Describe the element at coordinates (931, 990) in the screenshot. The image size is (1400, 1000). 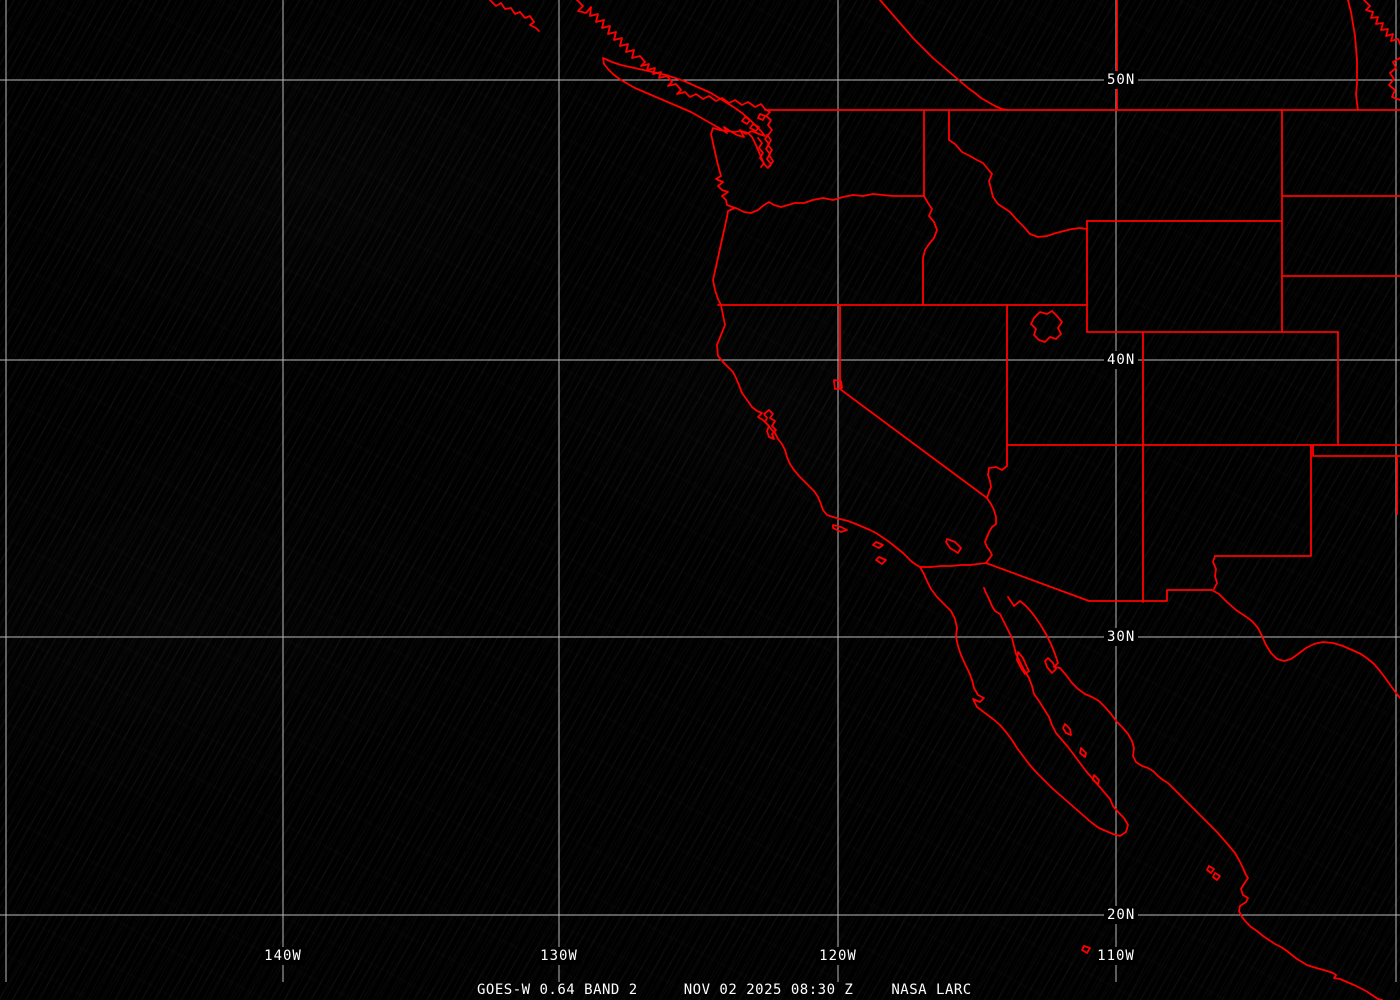
I see `caption-credit: NASA LARC` at that location.